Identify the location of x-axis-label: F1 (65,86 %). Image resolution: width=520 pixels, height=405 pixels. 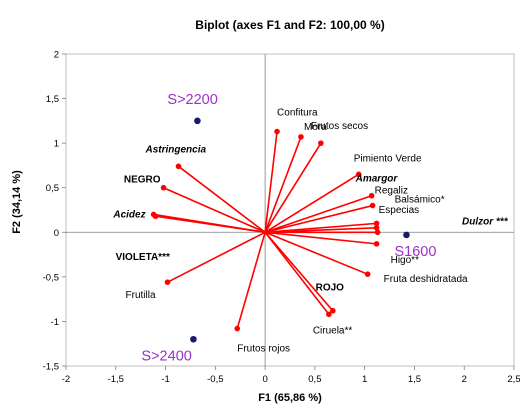
(290, 398).